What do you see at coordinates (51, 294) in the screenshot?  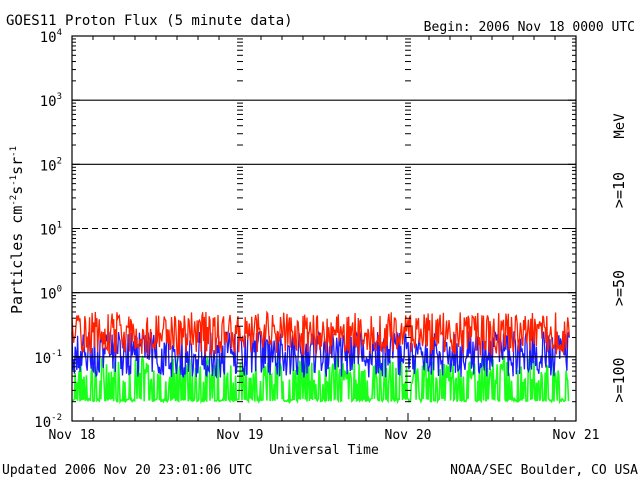 I see `y-tick-label: 10⁰` at bounding box center [51, 294].